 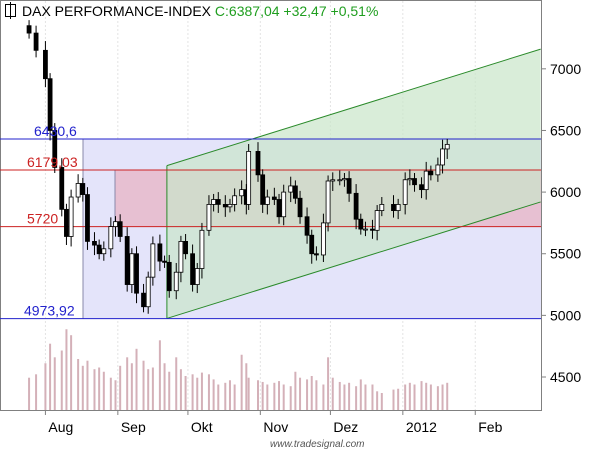 What do you see at coordinates (60, 427) in the screenshot?
I see `x-tick-label: Aug` at bounding box center [60, 427].